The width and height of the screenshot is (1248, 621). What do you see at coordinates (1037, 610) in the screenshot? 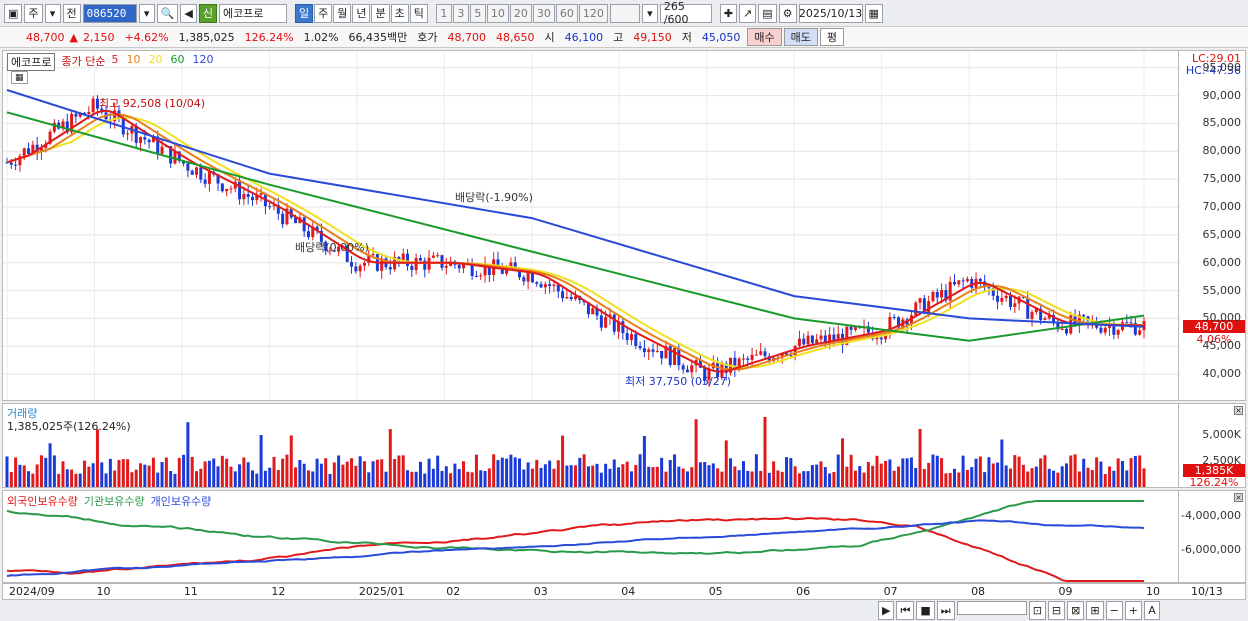
I see `layout-1-icon: ⊡` at bounding box center [1037, 610].